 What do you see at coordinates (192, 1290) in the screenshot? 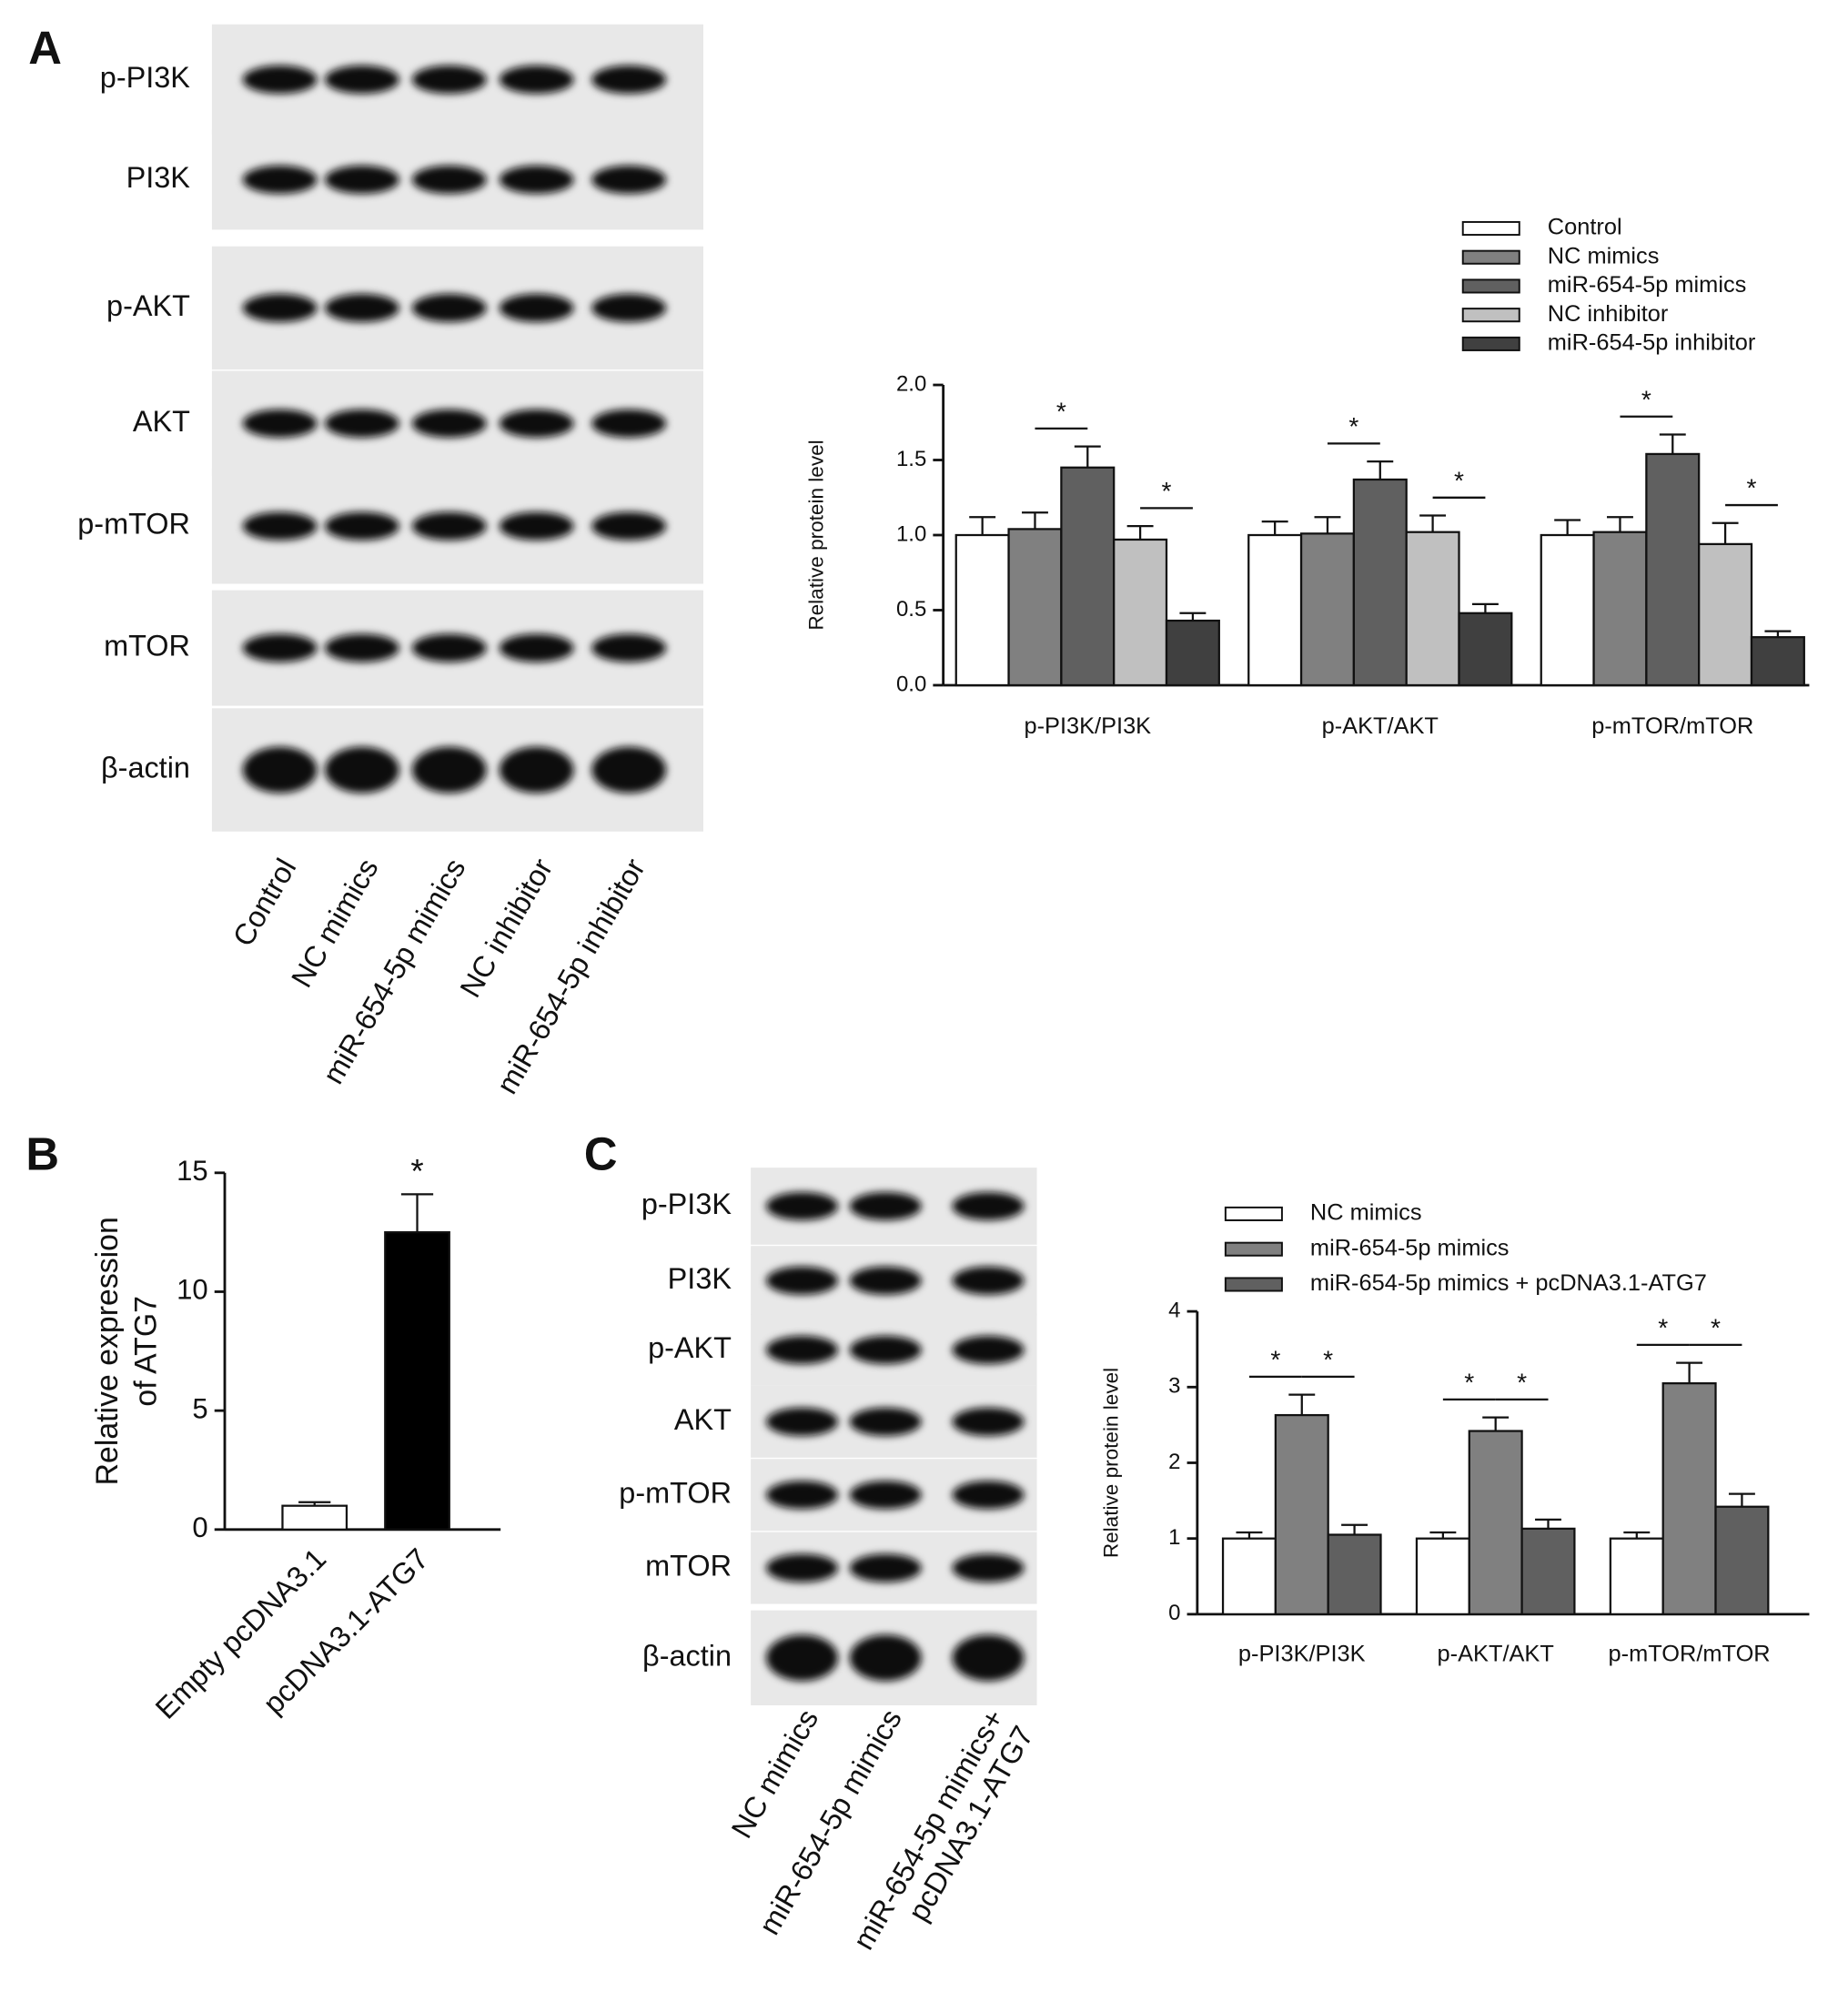
I see `y-tick-label: 10` at bounding box center [192, 1290].